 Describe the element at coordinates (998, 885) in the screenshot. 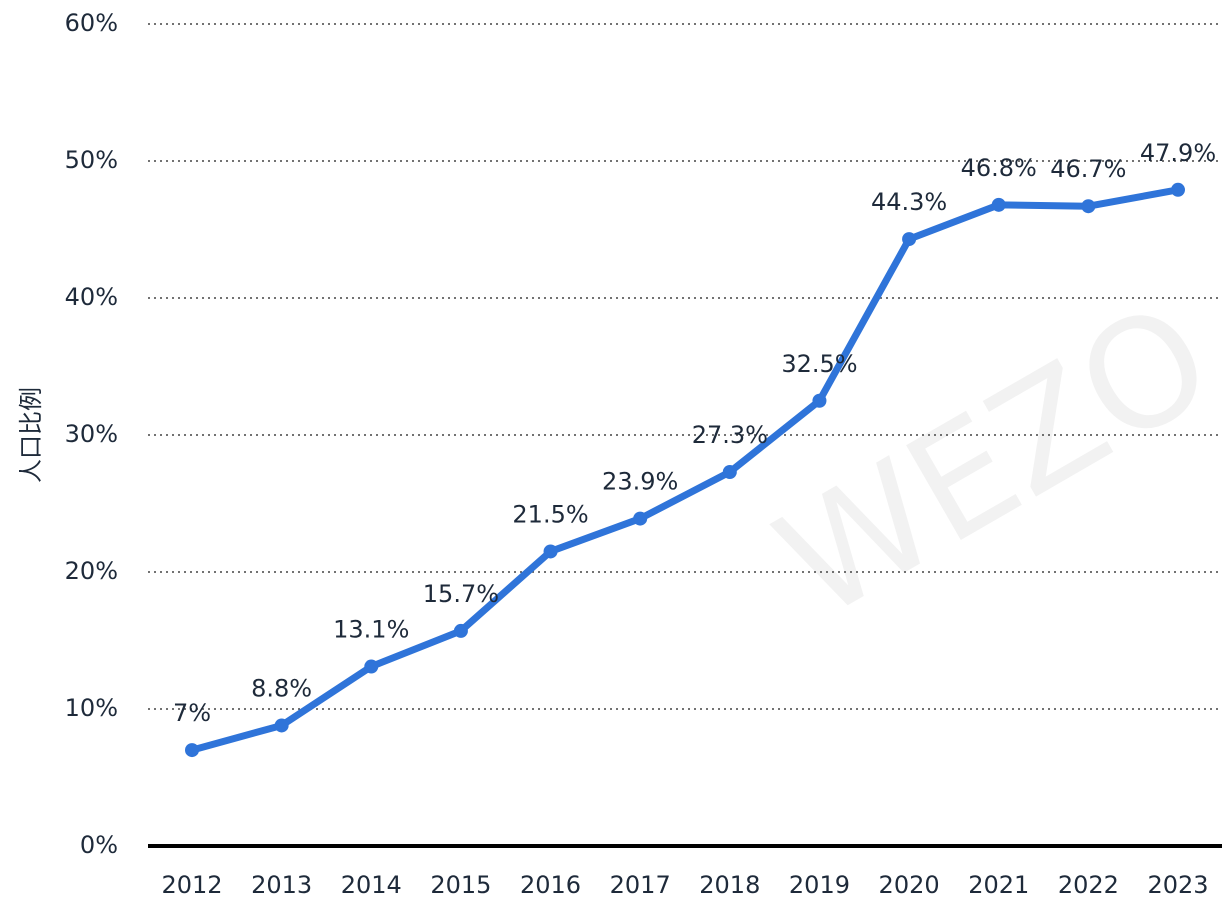

I see `x-tick-label: 2021` at that location.